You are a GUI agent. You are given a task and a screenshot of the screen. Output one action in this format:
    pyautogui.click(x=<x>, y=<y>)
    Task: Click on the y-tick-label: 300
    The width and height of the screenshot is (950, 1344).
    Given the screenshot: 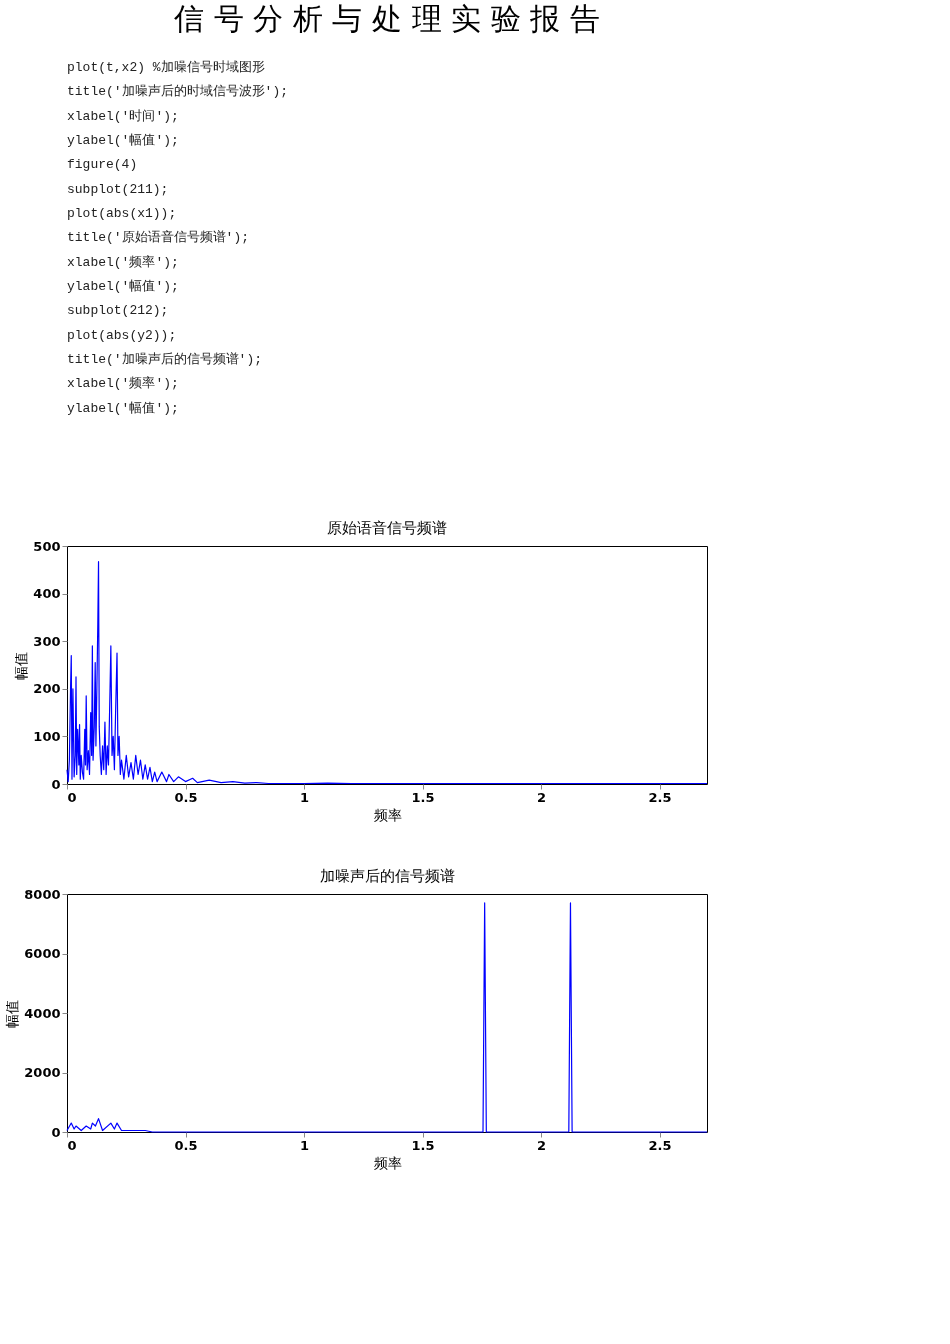 What is the action you would take?
    pyautogui.click(x=47, y=641)
    